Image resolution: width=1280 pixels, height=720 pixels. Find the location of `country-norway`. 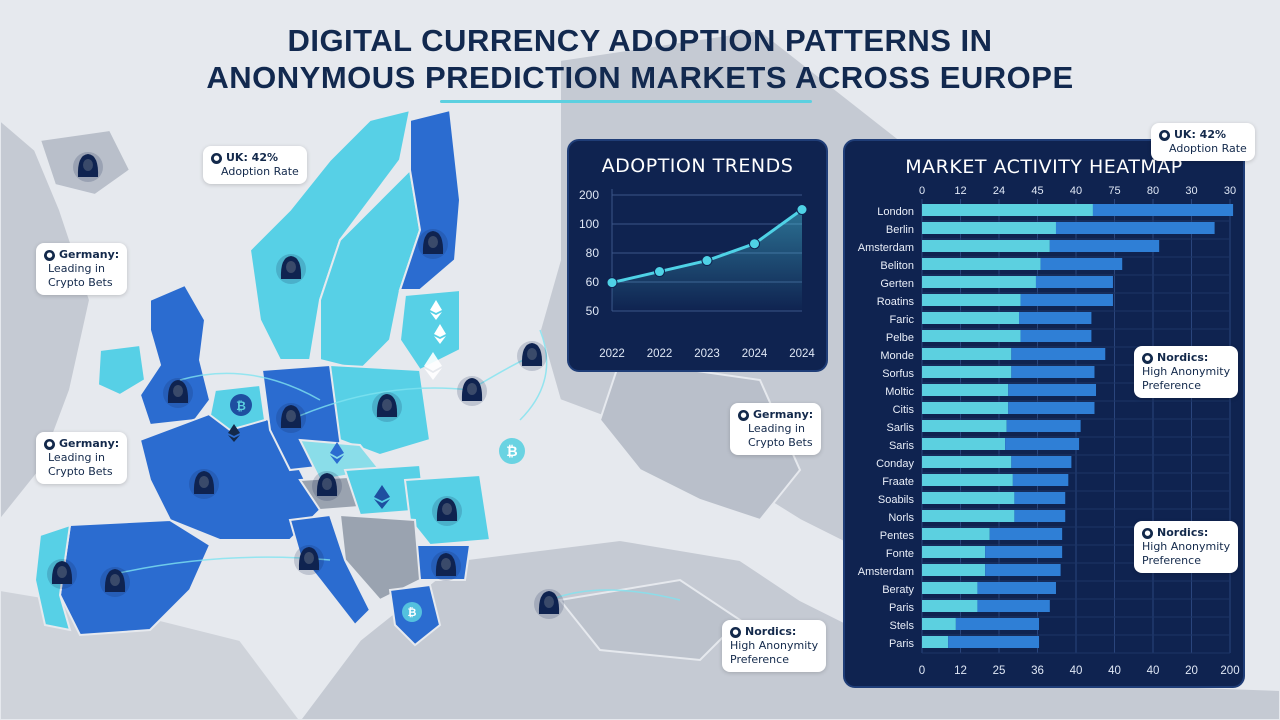

country-norway is located at coordinates (330, 234).